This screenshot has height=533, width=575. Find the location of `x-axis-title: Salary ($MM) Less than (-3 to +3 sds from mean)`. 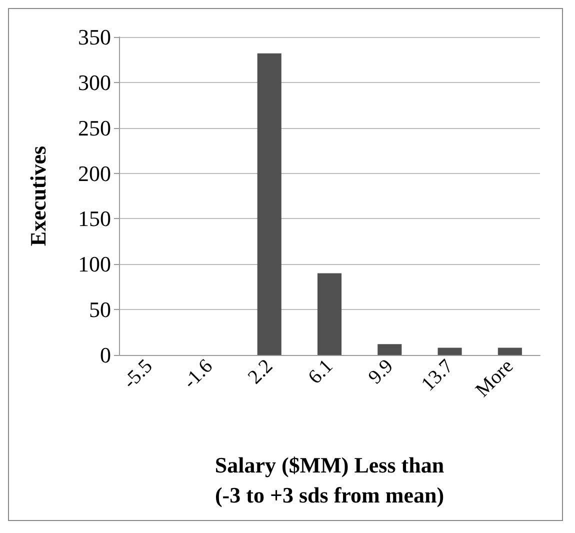

x-axis-title: Salary ($MM) Less than (-3 to +3 sds from mean) is located at coordinates (329, 480).